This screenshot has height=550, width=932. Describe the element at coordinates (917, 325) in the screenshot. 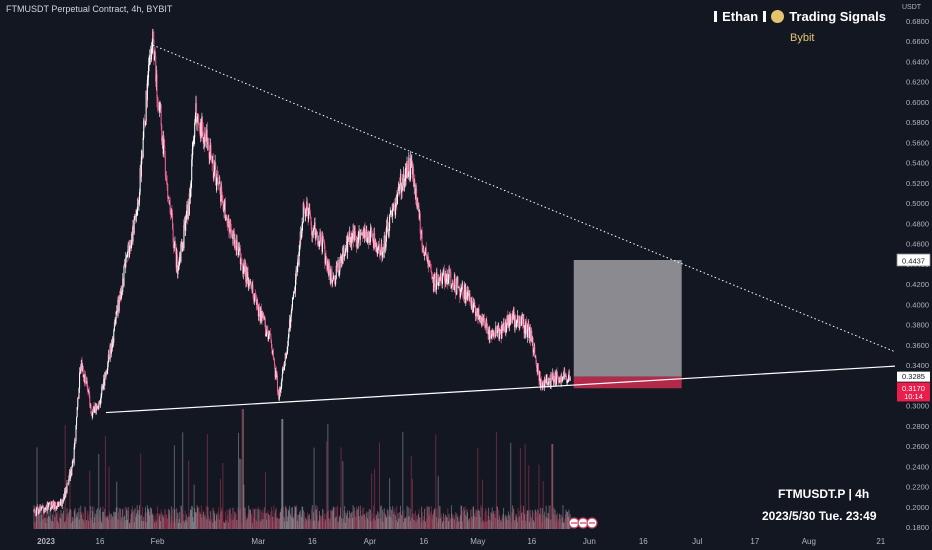

I see `price-tick-label: 0.3800` at that location.